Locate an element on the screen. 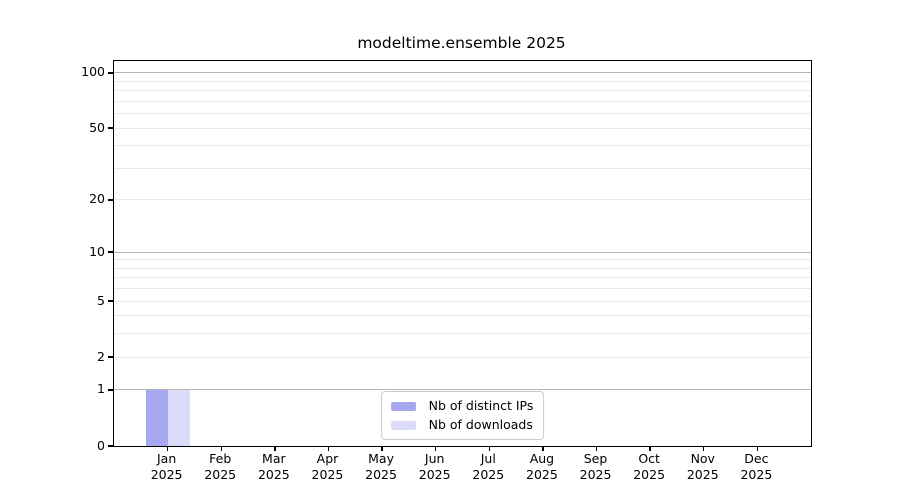 The width and height of the screenshot is (900, 500). x-tick-label: Nov 2025 is located at coordinates (703, 466).